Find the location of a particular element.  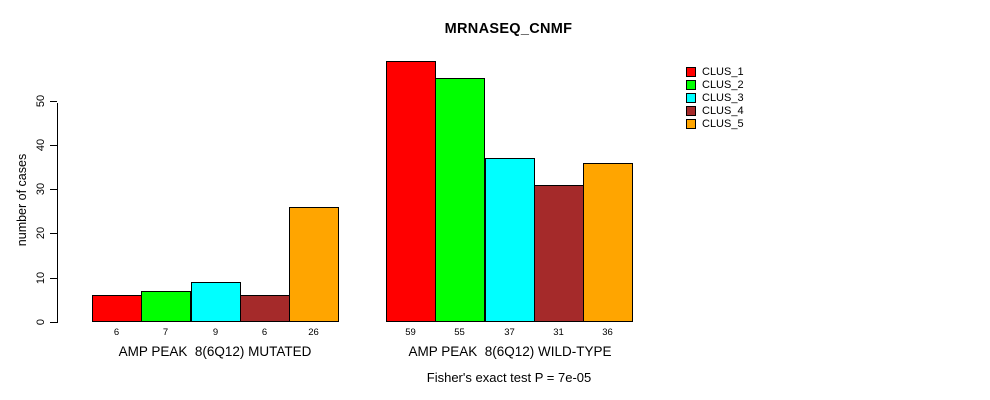

bar-clus_2-mutated is located at coordinates (166, 306).